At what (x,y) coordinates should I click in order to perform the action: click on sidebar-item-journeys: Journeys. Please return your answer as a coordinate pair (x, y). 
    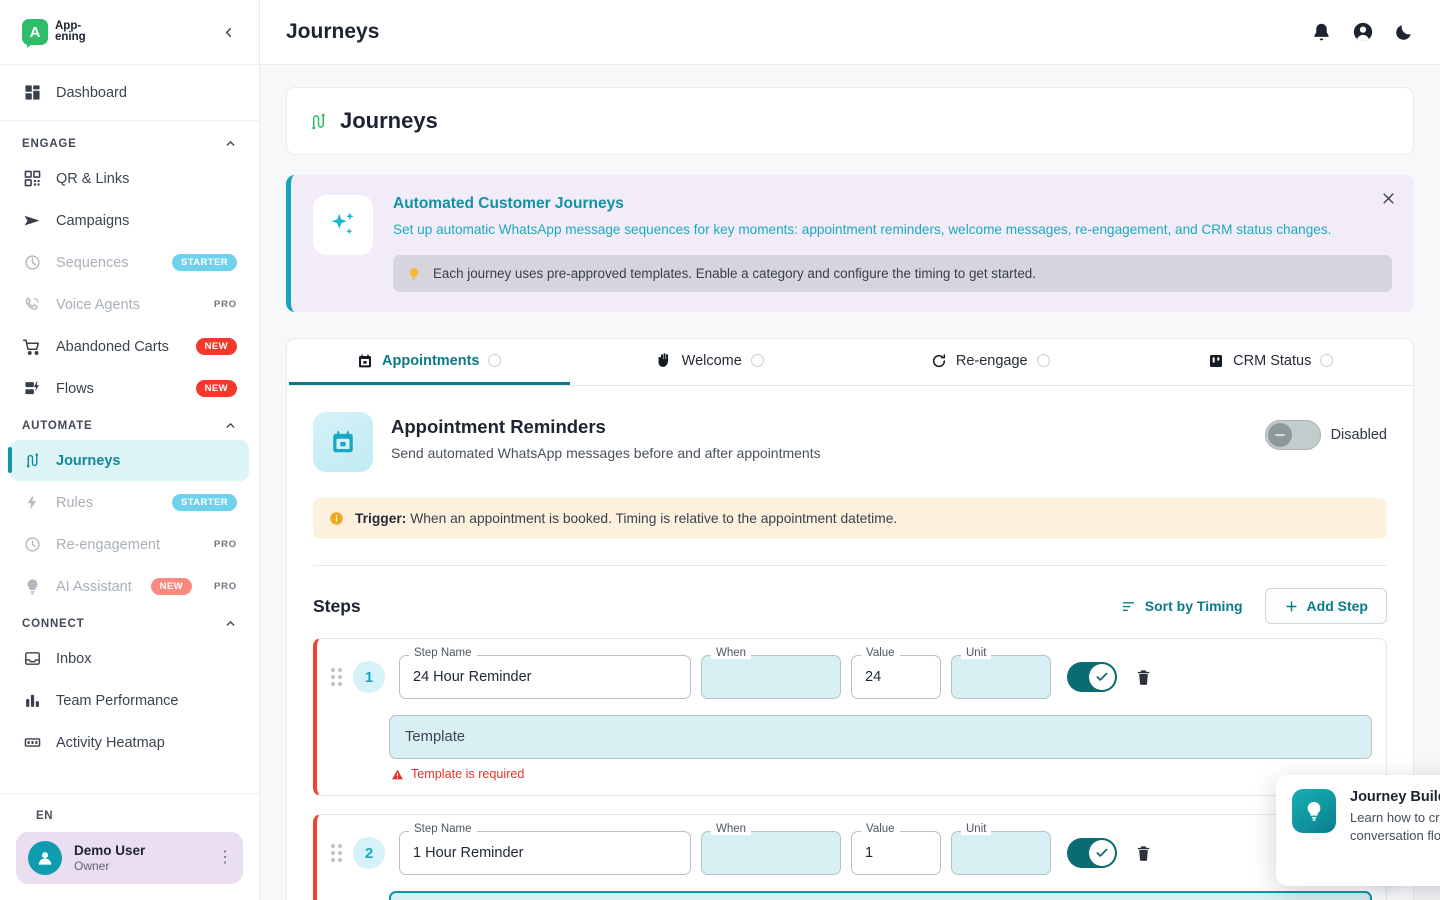
    Looking at the image, I should click on (128, 460).